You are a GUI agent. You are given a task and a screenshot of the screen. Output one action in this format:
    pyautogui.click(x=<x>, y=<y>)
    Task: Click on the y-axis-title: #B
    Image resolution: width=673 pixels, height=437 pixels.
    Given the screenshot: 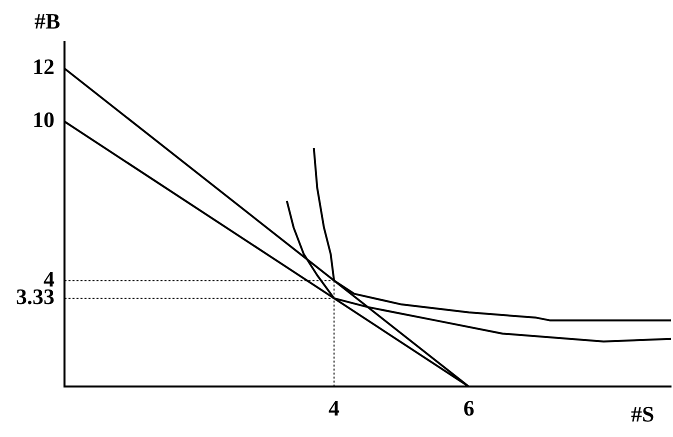 What is the action you would take?
    pyautogui.click(x=47, y=21)
    